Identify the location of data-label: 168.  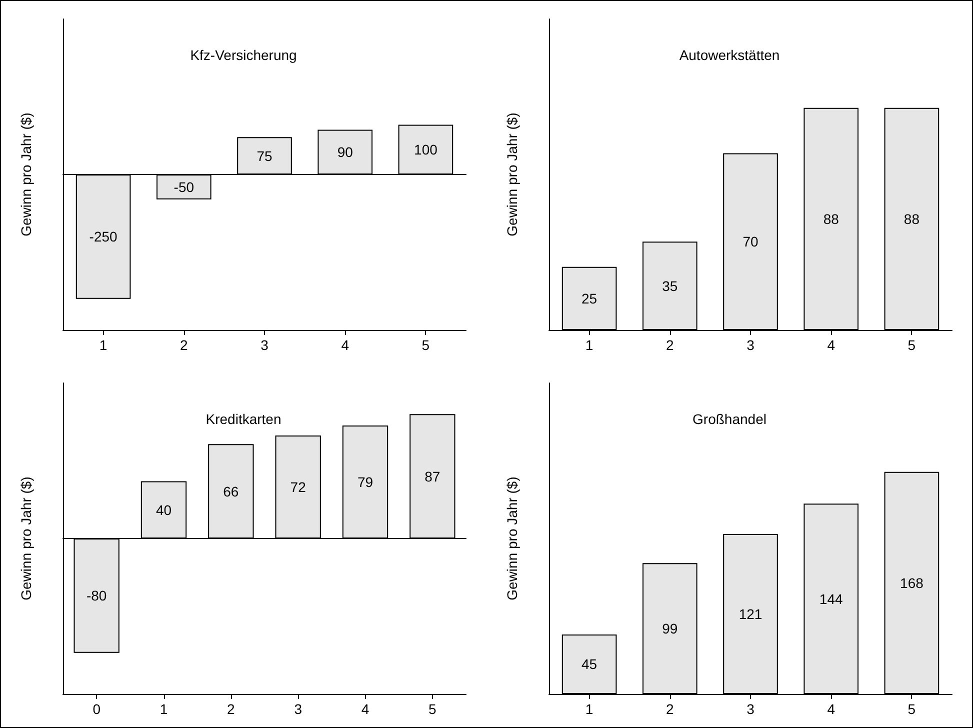
(912, 582).